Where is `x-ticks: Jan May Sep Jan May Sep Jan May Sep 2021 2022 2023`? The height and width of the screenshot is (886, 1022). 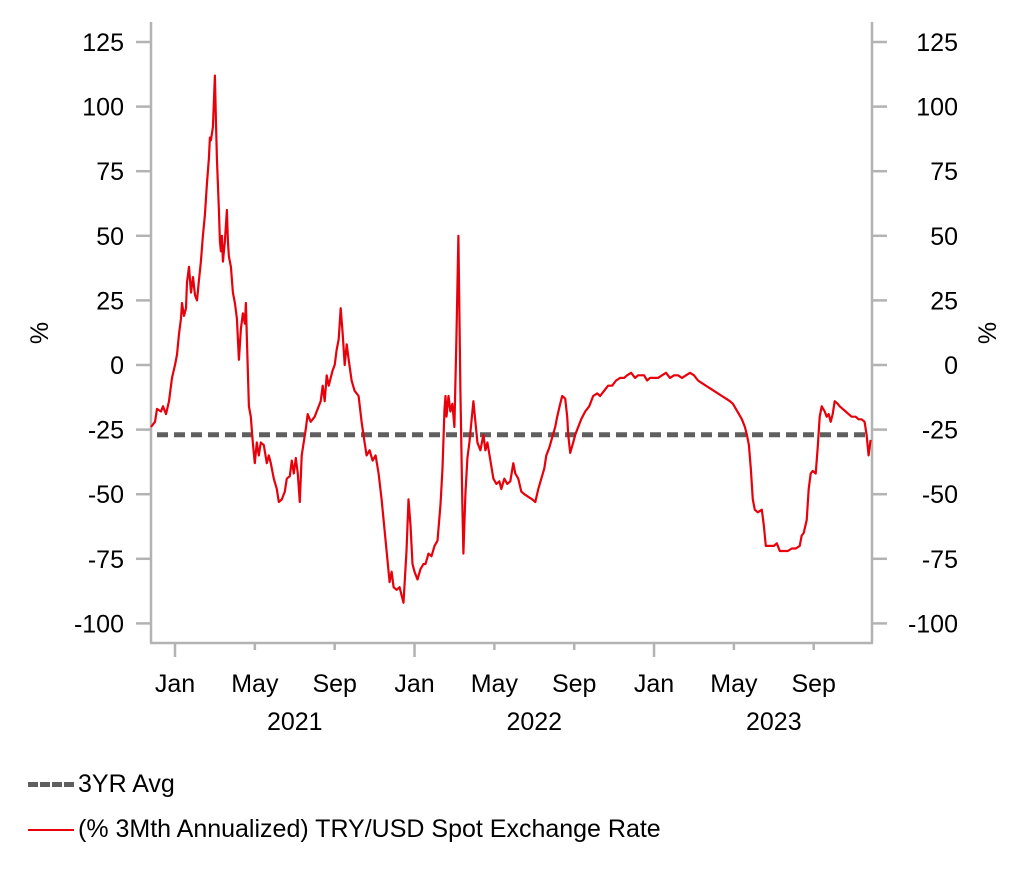
x-ticks: Jan May Sep Jan May Sep Jan May Sep 2021 2022 2023 is located at coordinates (495, 689).